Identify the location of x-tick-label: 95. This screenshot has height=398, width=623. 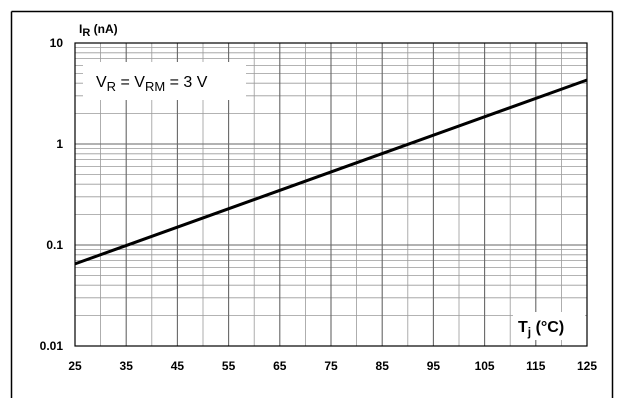
(434, 366).